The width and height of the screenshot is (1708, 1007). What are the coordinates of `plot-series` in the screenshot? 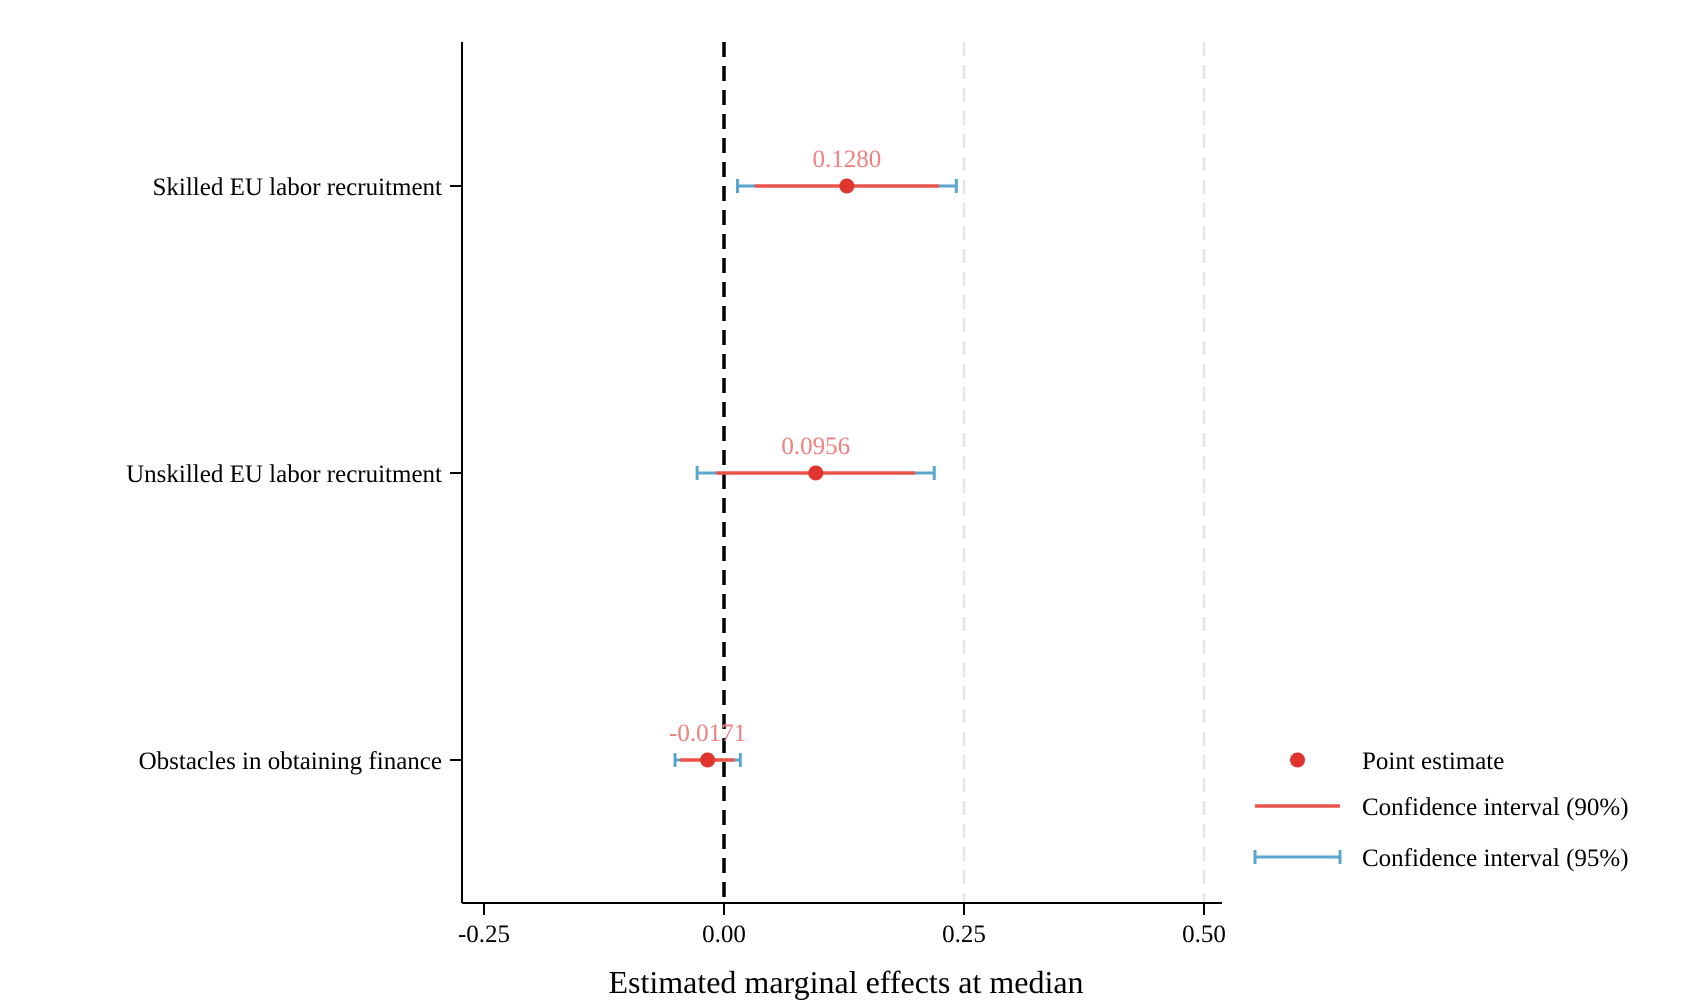 It's located at (815, 473).